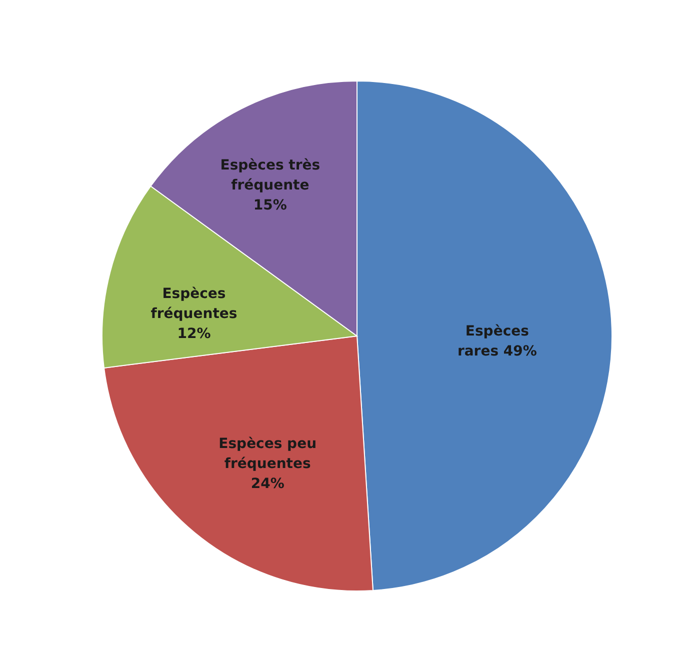 Image resolution: width=674 pixels, height=658 pixels. I want to click on slice-label: Espèces fréquentes, so click(194, 304).